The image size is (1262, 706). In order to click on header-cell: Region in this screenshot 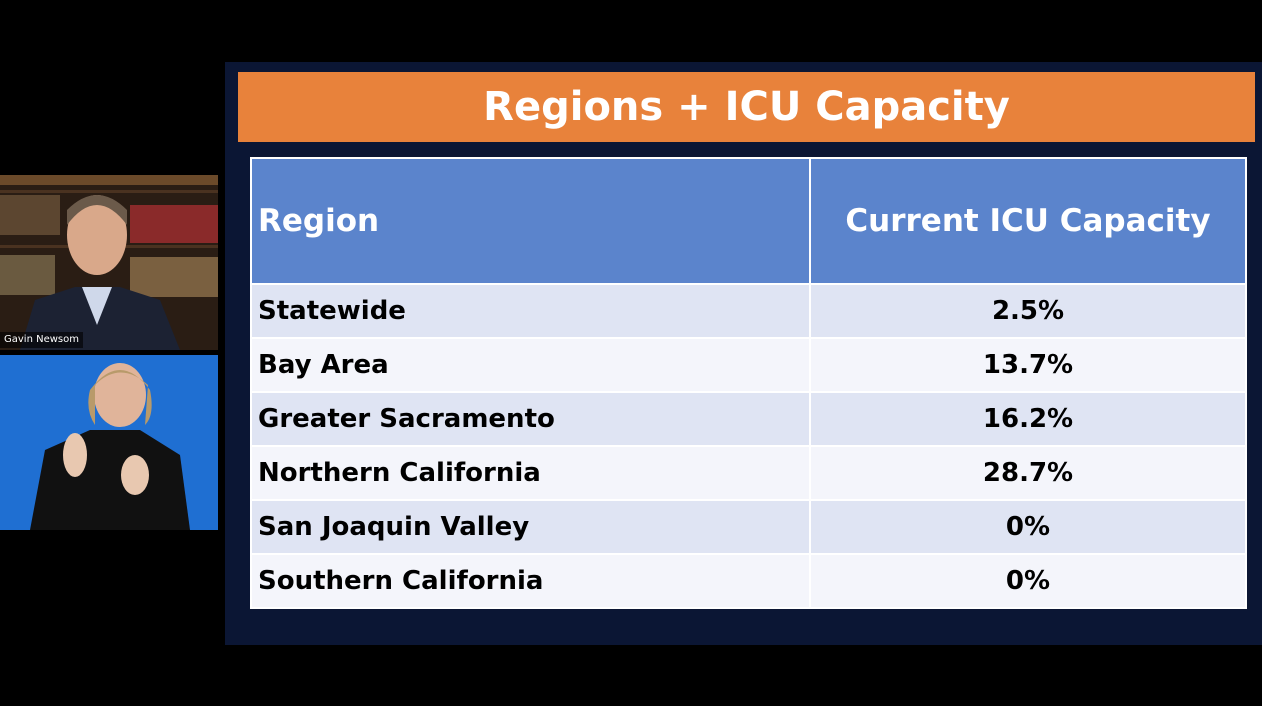, I will do `click(530, 221)`.